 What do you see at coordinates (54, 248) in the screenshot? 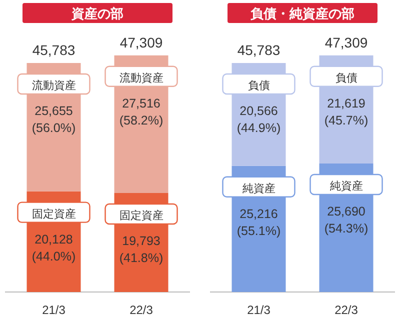
I see `data-label: 20,128 (44.0%)` at bounding box center [54, 248].